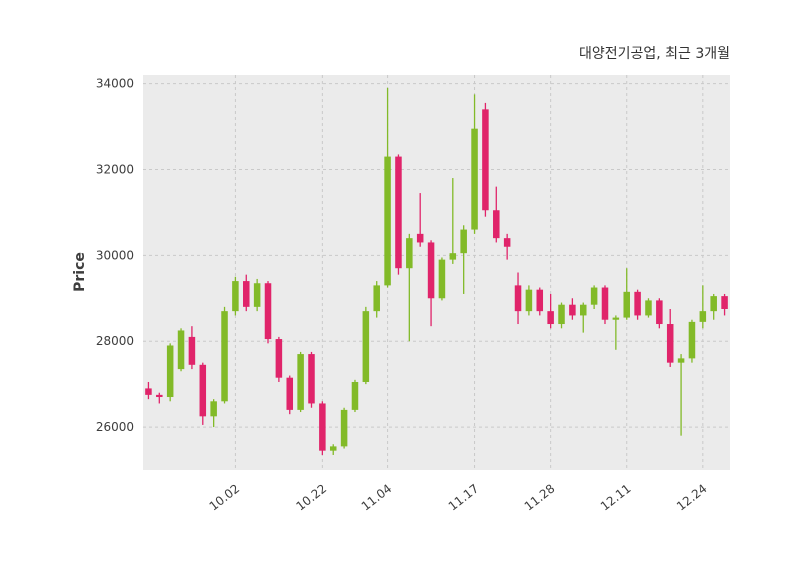 This screenshot has height=575, width=800. What do you see at coordinates (115, 84) in the screenshot?
I see `y-tick-label: 34000` at bounding box center [115, 84].